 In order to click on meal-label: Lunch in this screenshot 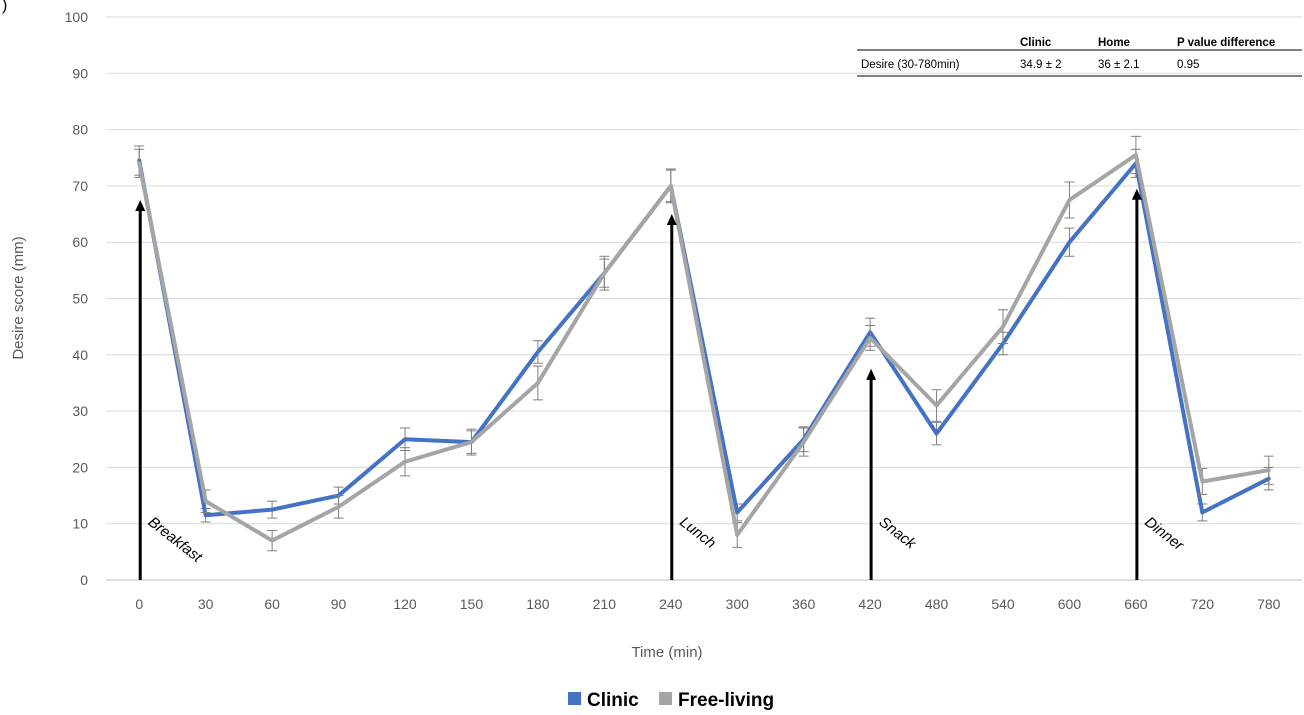, I will do `click(697, 532)`.